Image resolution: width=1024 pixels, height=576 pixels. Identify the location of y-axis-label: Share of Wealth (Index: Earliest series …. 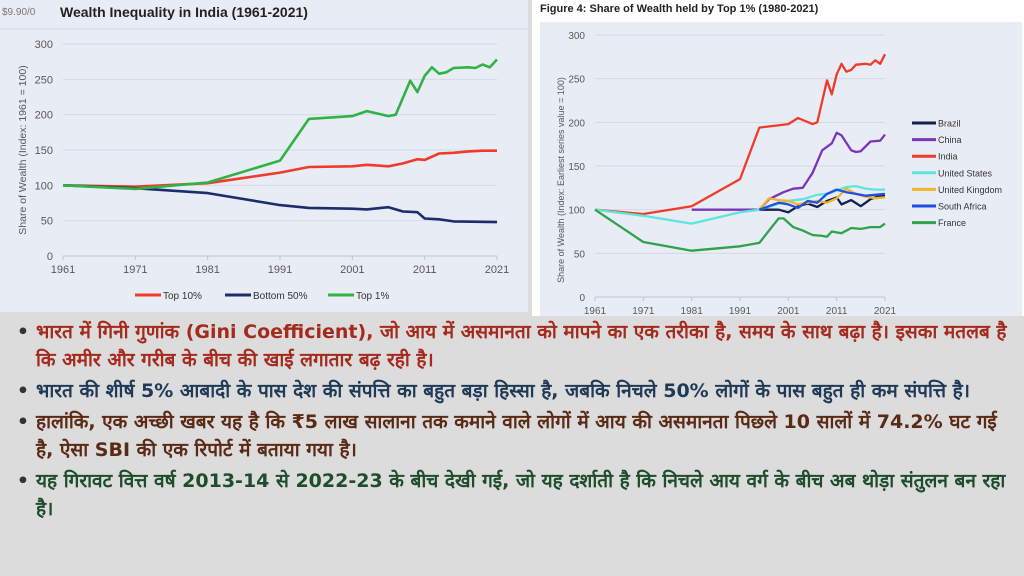
(561, 180).